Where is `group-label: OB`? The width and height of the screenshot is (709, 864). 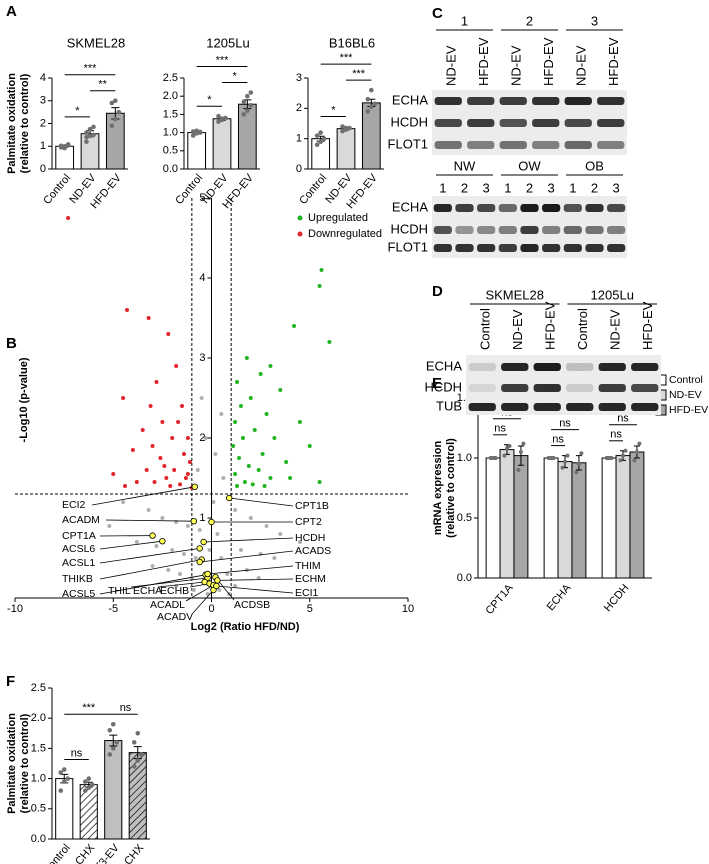
group-label: OB is located at coordinates (594, 165).